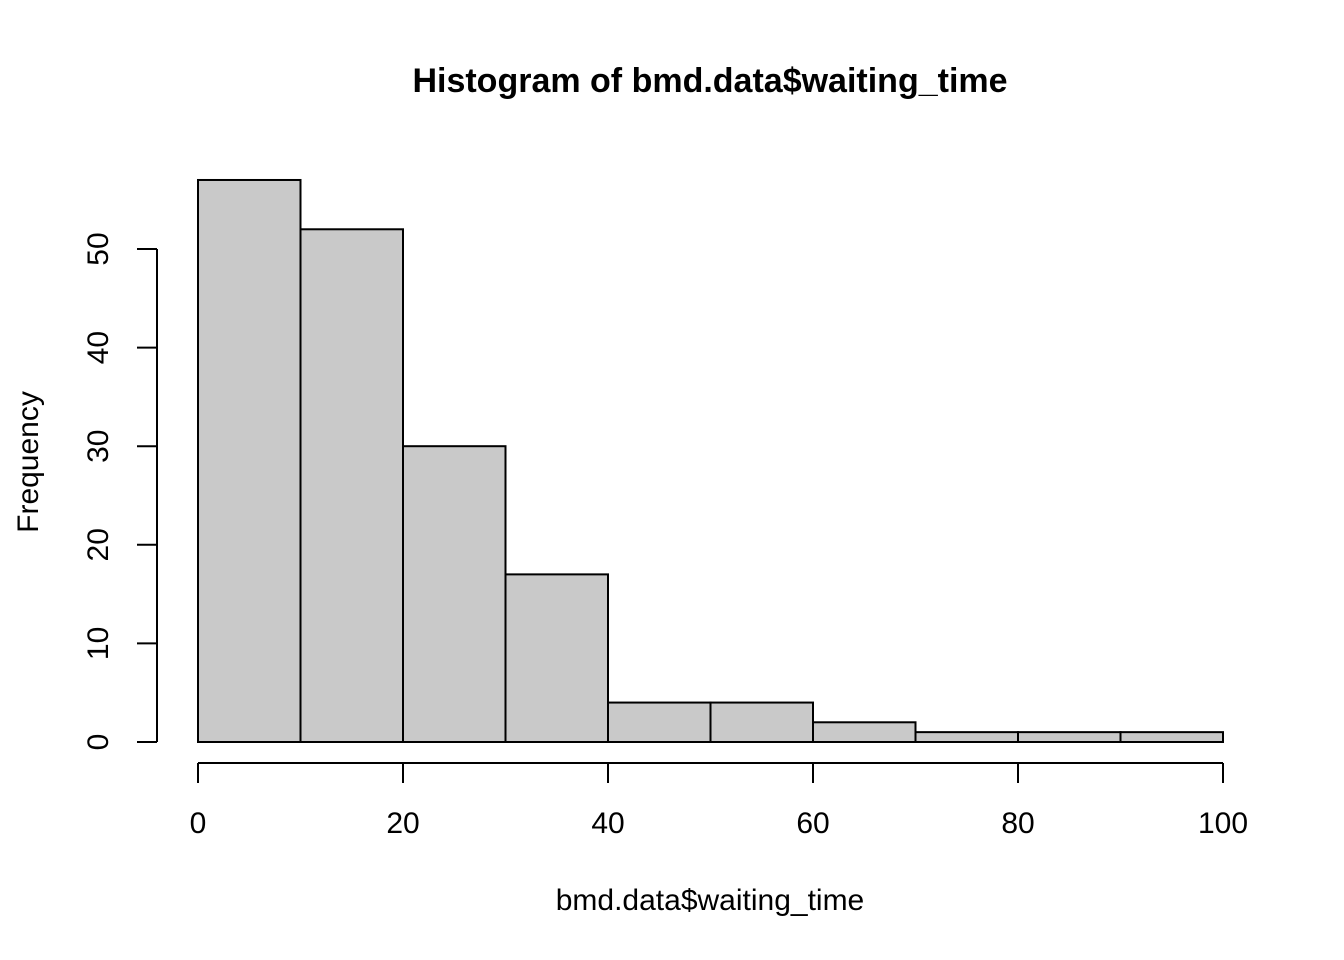 The height and width of the screenshot is (960, 1344). What do you see at coordinates (98, 446) in the screenshot?
I see `y-tick-label-30: 30` at bounding box center [98, 446].